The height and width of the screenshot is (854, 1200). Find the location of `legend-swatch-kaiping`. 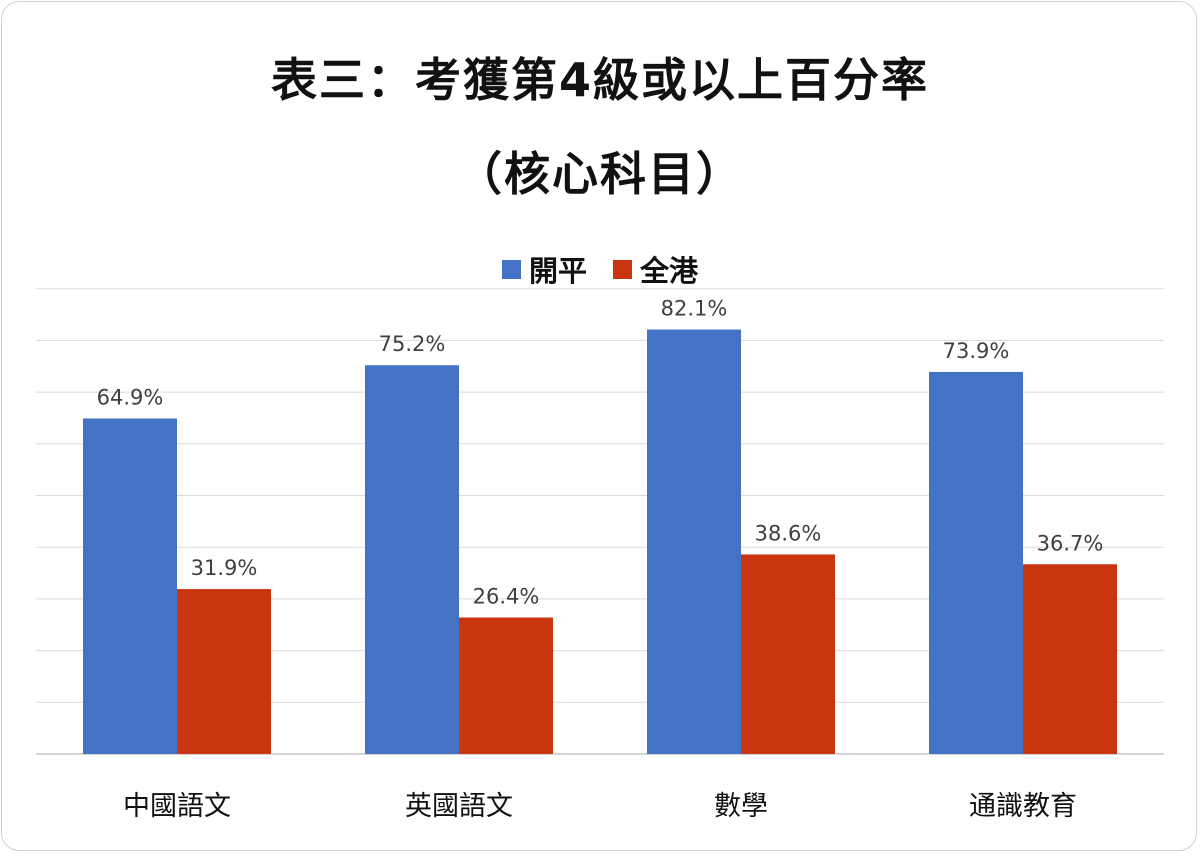

legend-swatch-kaiping is located at coordinates (511, 269).